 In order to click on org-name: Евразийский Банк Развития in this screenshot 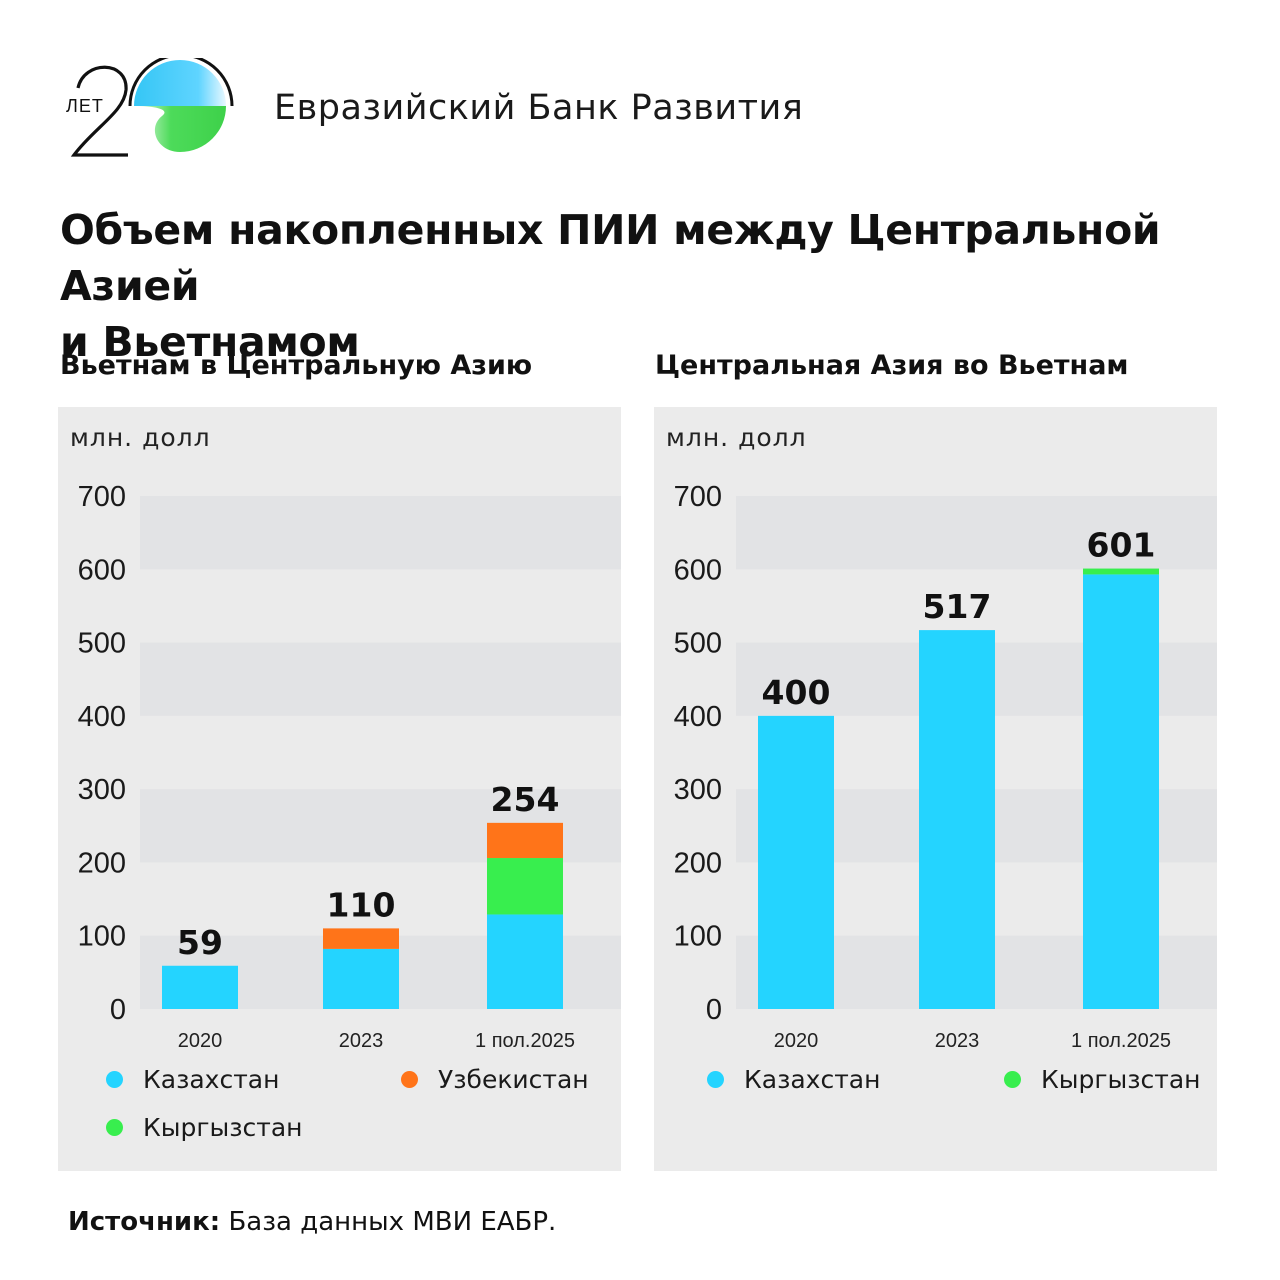, I will do `click(539, 108)`.